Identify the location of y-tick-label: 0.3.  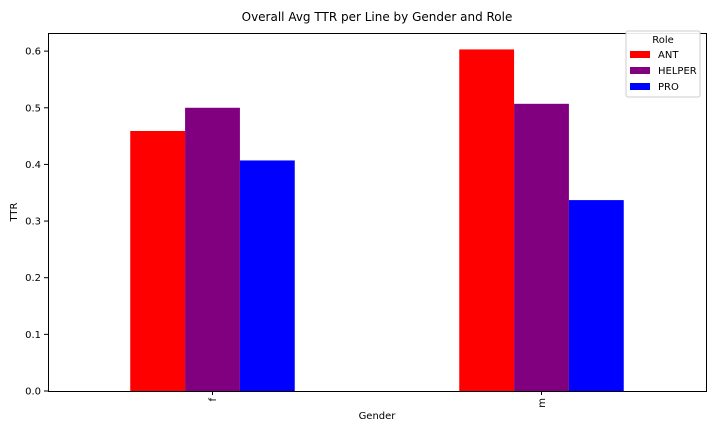
(33, 222).